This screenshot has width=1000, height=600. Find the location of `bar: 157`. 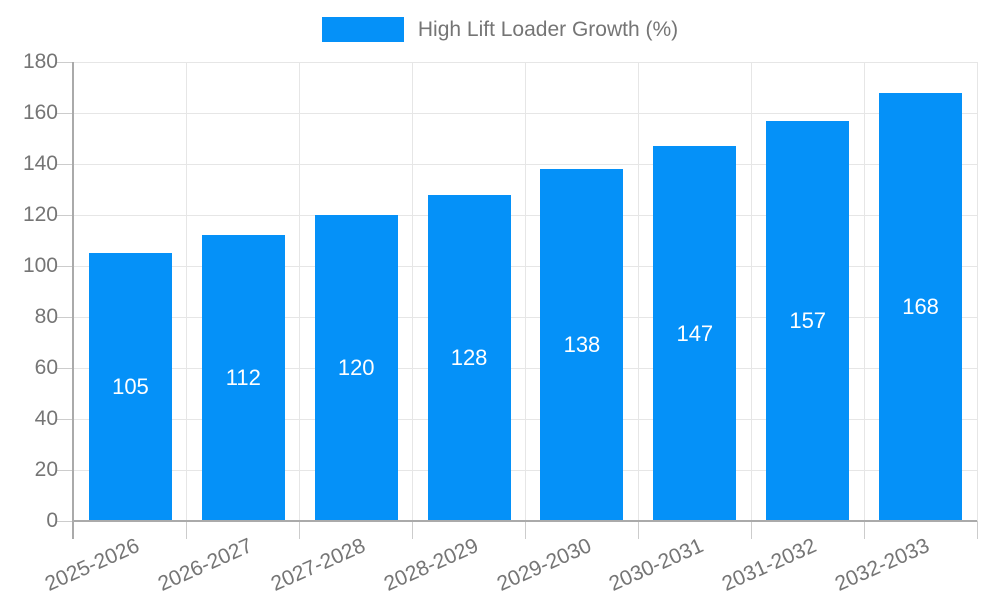

bar: 157 is located at coordinates (808, 320).